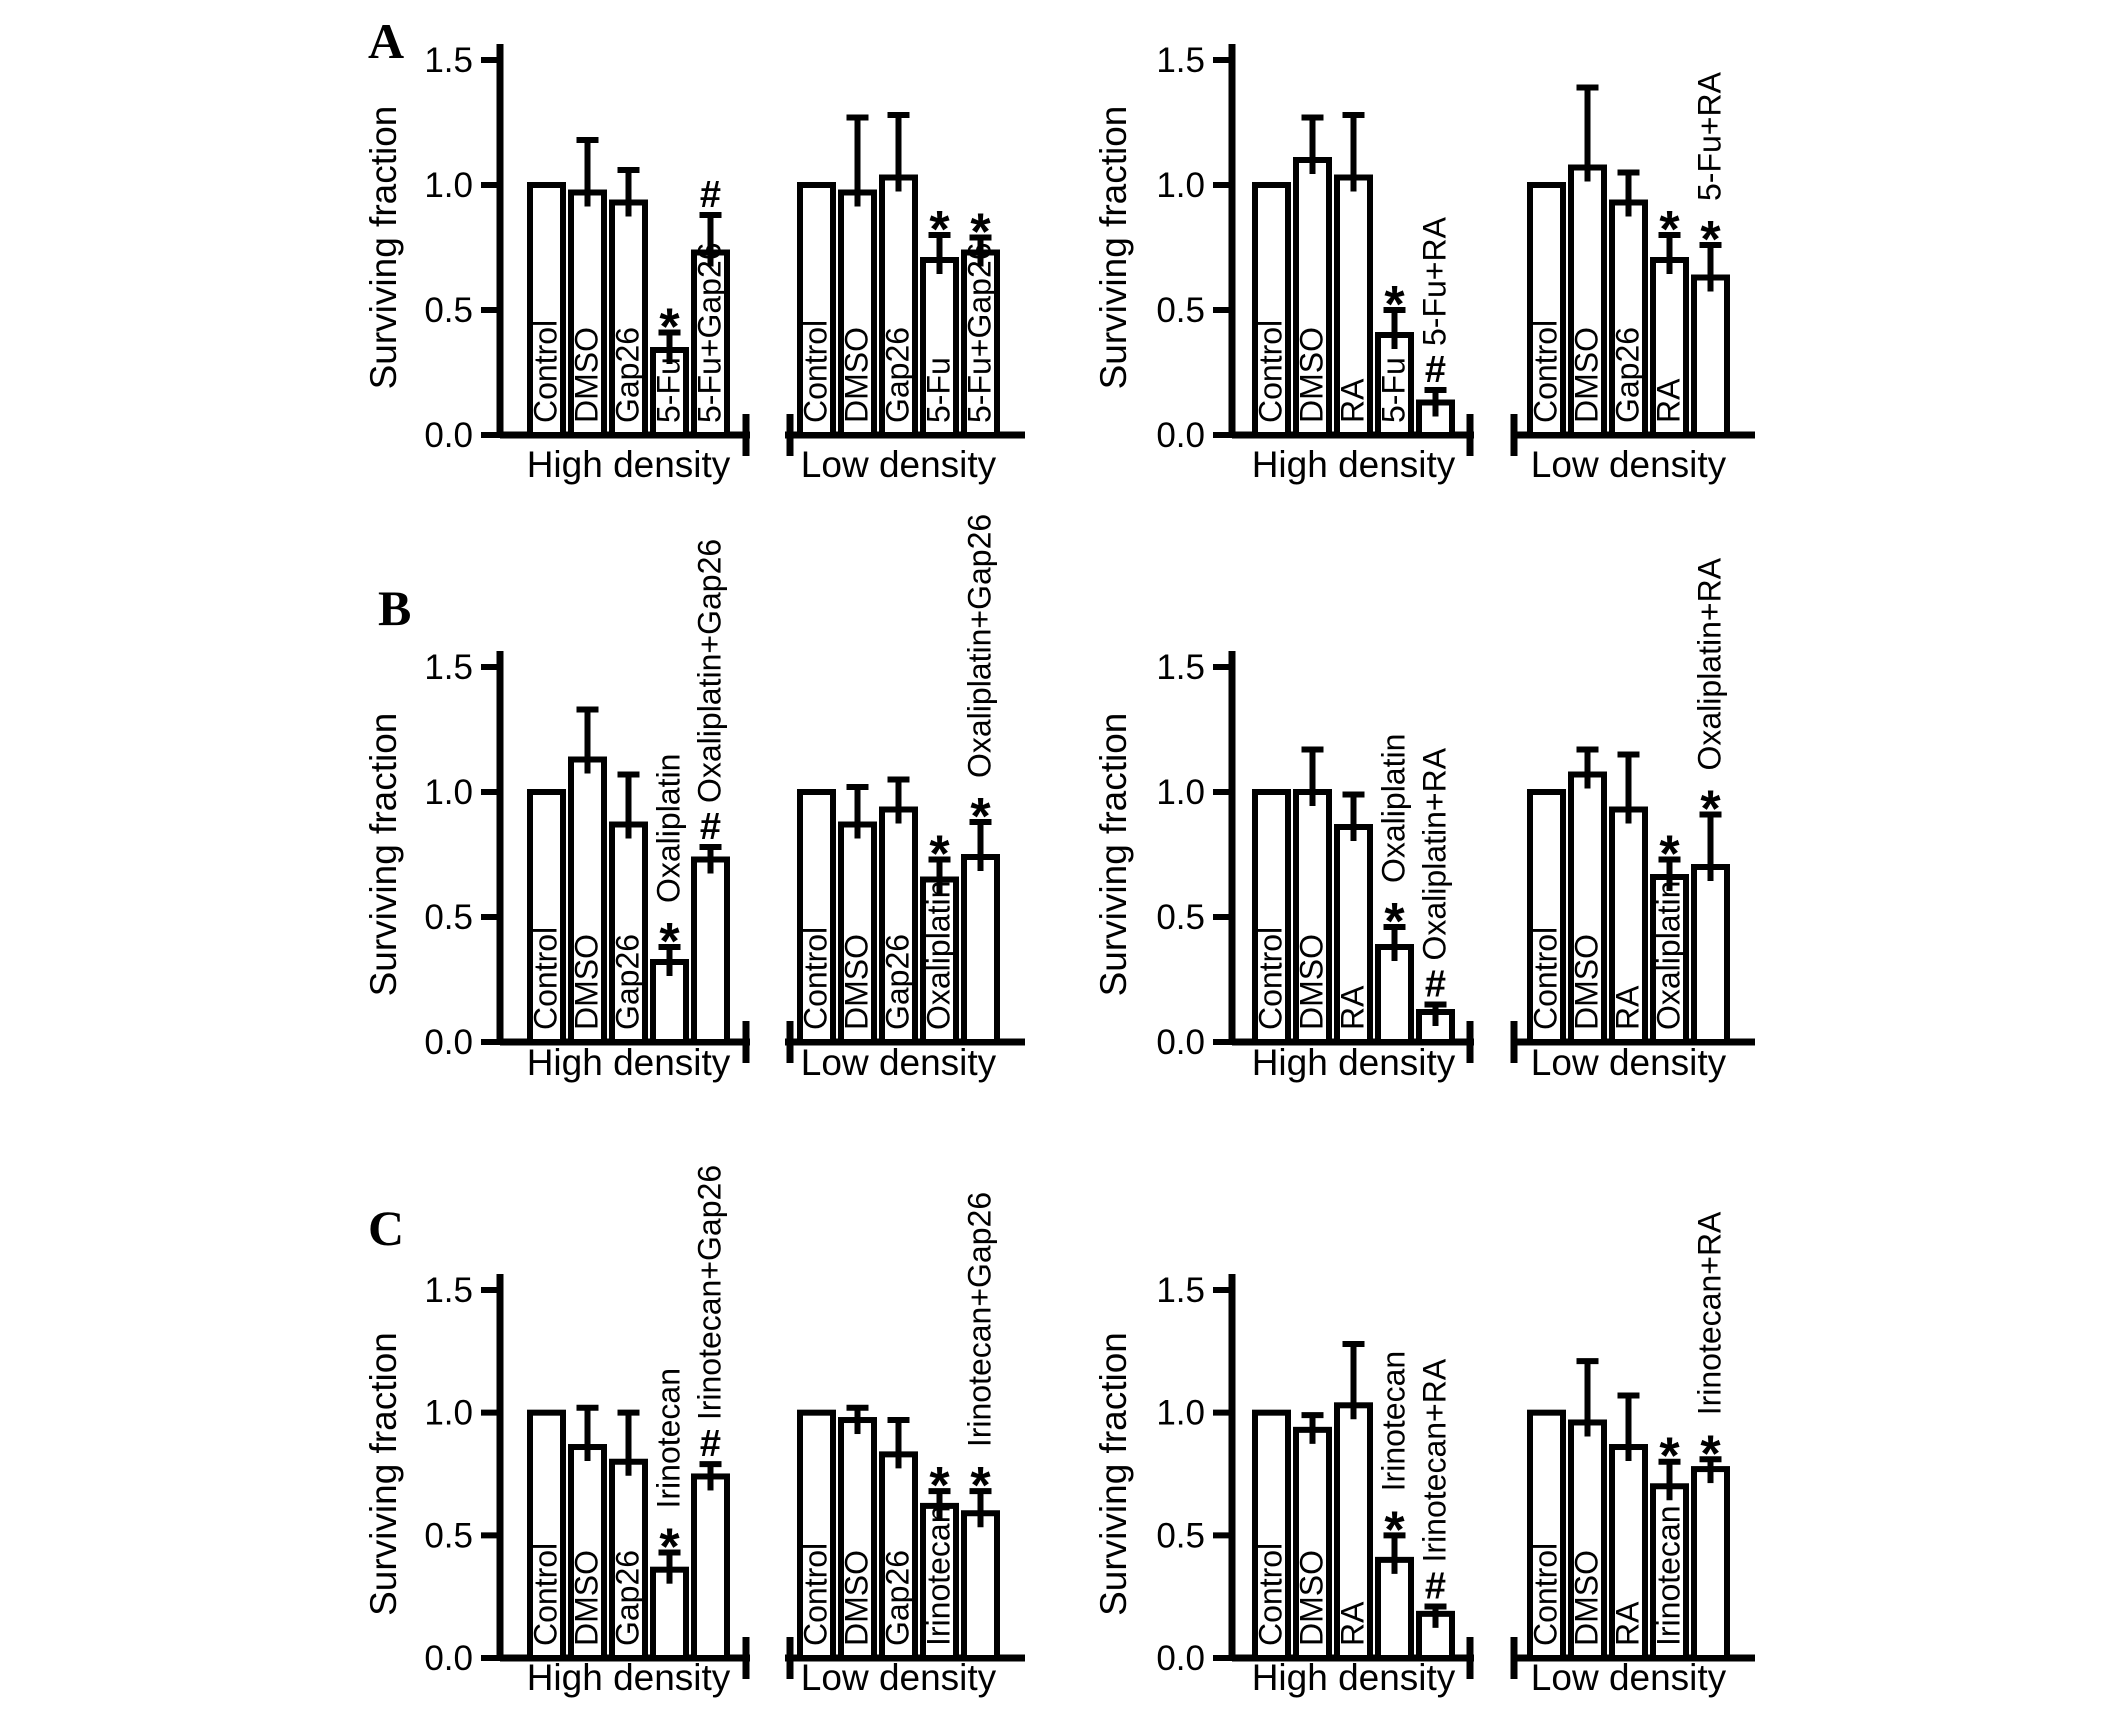 The width and height of the screenshot is (2126, 1711). What do you see at coordinates (980, 1585) in the screenshot?
I see `bar-Irinotecan+Gap26` at bounding box center [980, 1585].